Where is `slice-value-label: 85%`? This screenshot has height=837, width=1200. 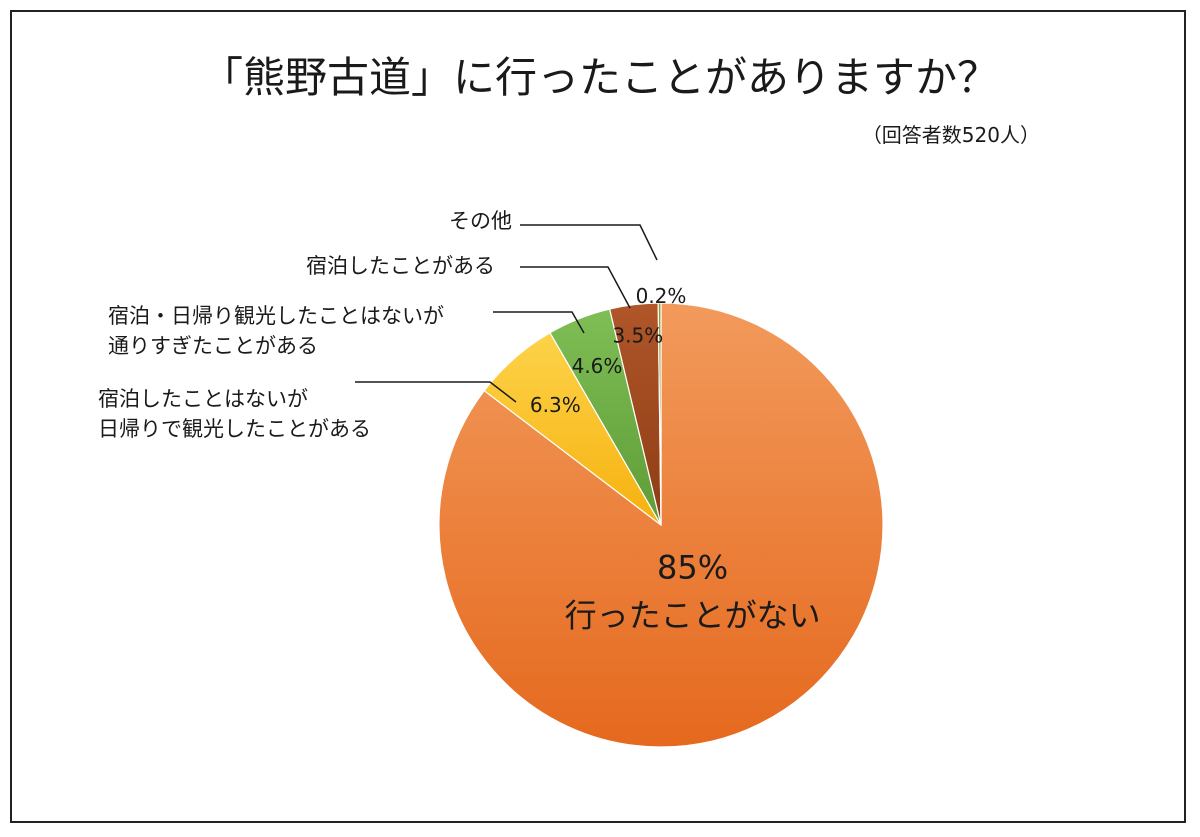
slice-value-label: 85% is located at coordinates (692, 568).